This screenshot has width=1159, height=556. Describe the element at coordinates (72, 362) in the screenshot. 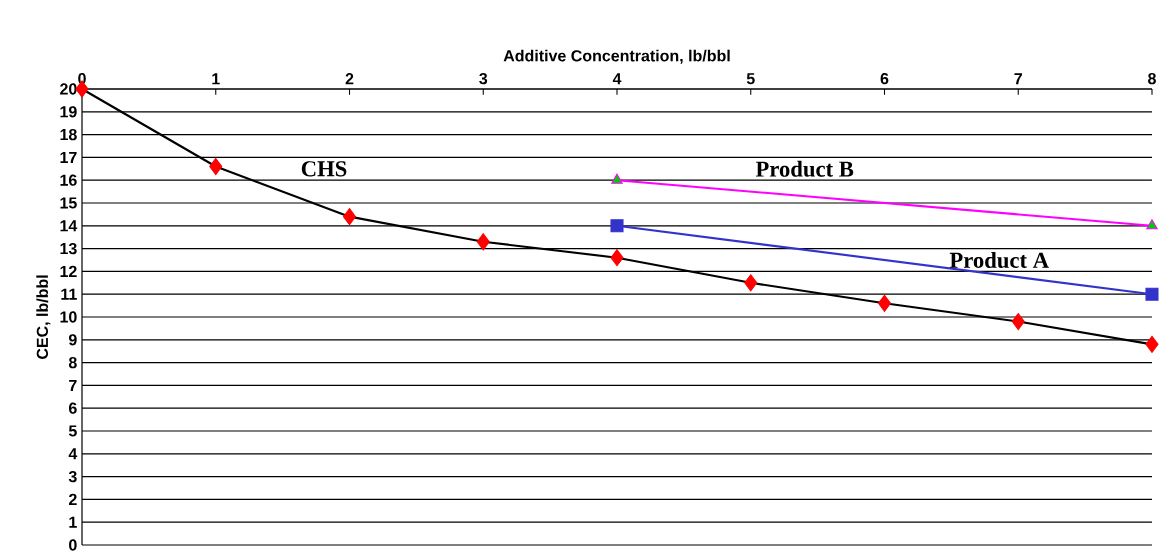

I see `y-tick-label: 8` at that location.